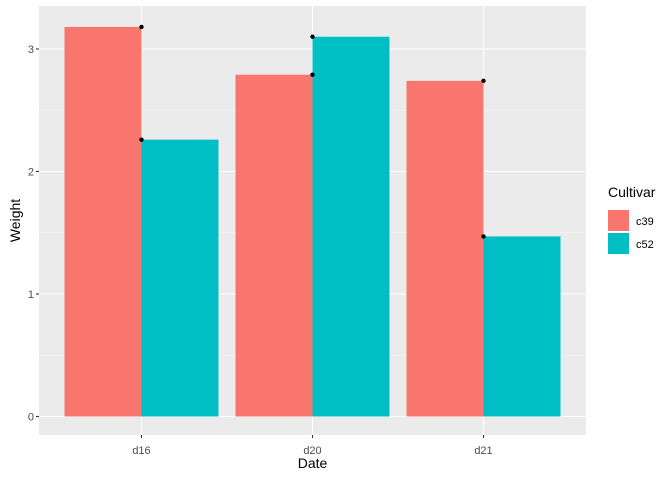 The height and width of the screenshot is (480, 672). What do you see at coordinates (180, 278) in the screenshot?
I see `bar-c52-d16` at bounding box center [180, 278].